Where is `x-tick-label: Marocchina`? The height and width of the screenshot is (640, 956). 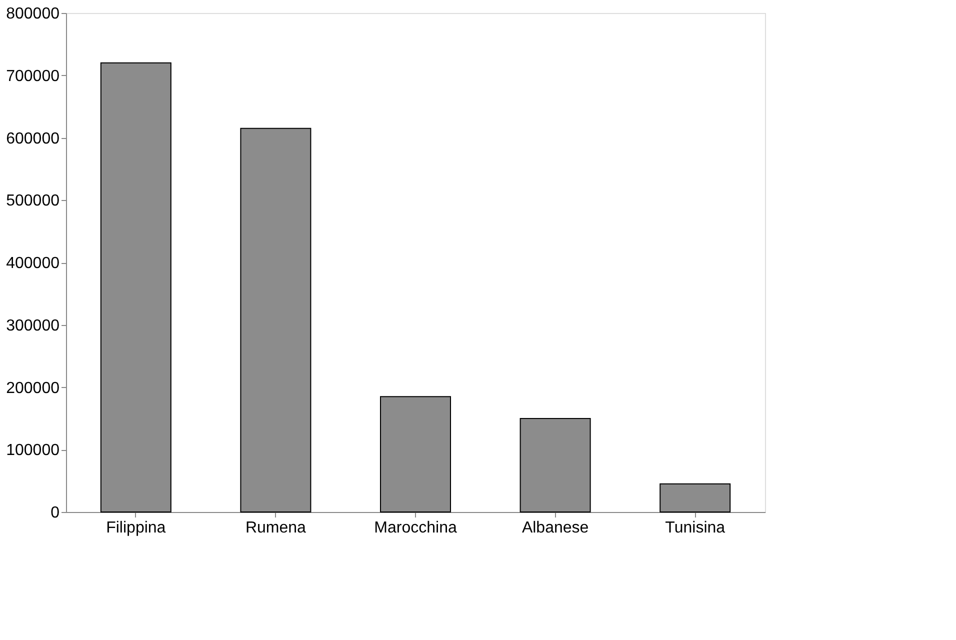
x-tick-label: Marocchina is located at coordinates (415, 528).